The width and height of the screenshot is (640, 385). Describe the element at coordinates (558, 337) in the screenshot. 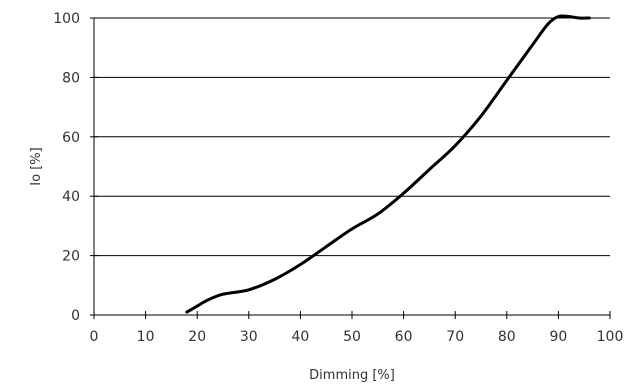

I see `x-tick-label: 90` at that location.